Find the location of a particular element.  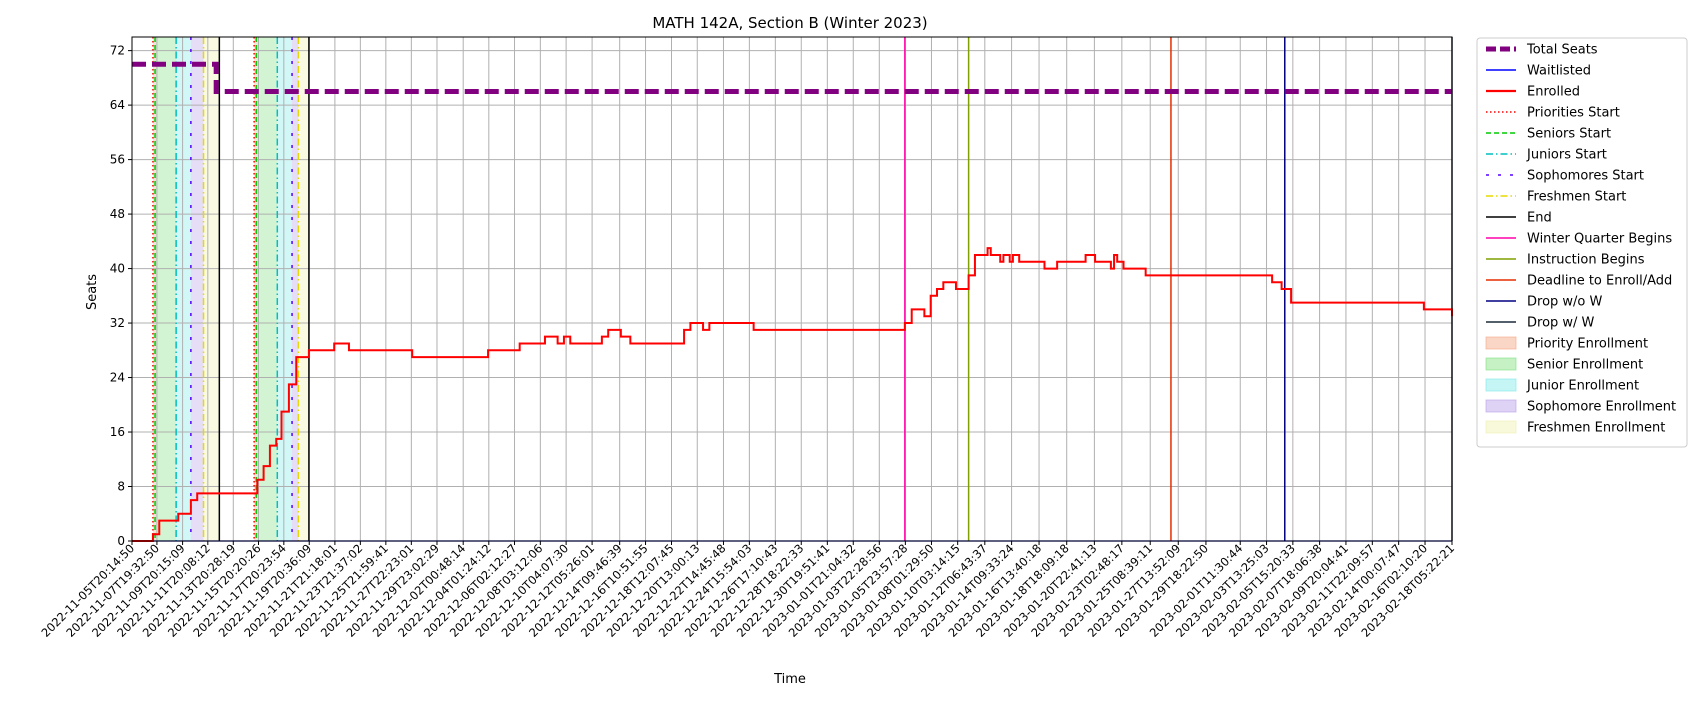

legend-label-freshmen-enrollment: Freshmen Enrollment is located at coordinates (1596, 428).